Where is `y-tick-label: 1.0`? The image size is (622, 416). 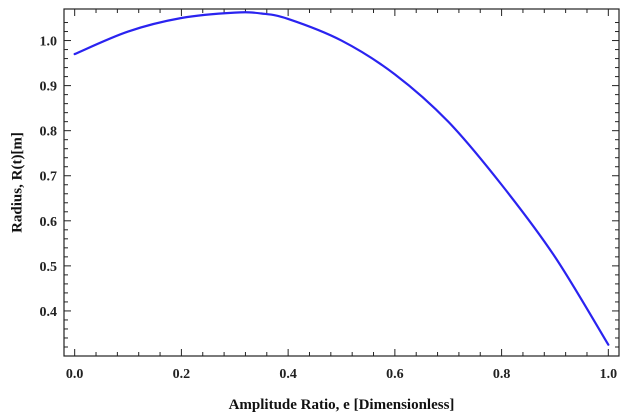 y-tick-label: 1.0 is located at coordinates (49, 42).